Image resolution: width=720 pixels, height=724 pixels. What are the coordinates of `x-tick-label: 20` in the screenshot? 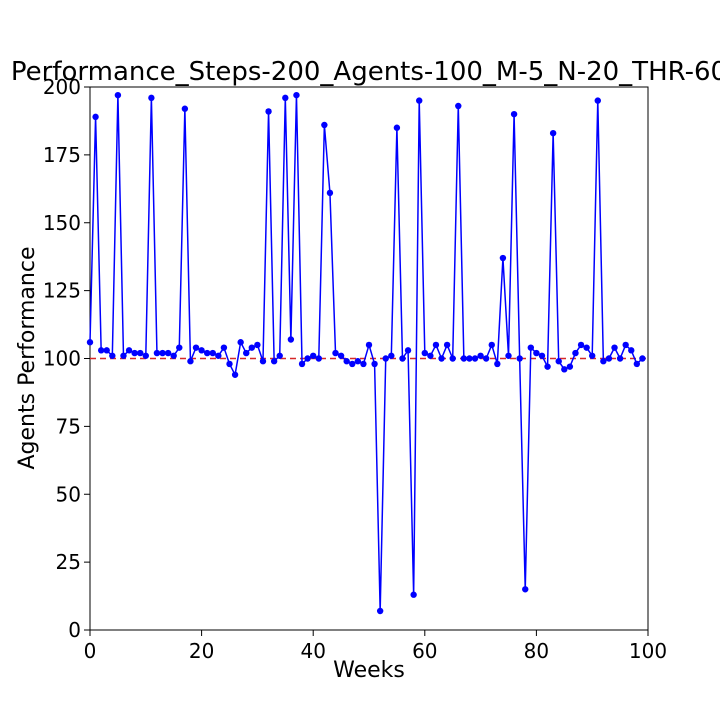 It's located at (201, 651).